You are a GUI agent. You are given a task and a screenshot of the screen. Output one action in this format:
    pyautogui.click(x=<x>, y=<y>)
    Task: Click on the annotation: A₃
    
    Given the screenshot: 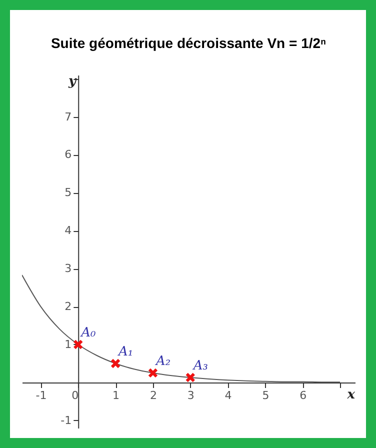 What is the action you would take?
    pyautogui.click(x=200, y=366)
    